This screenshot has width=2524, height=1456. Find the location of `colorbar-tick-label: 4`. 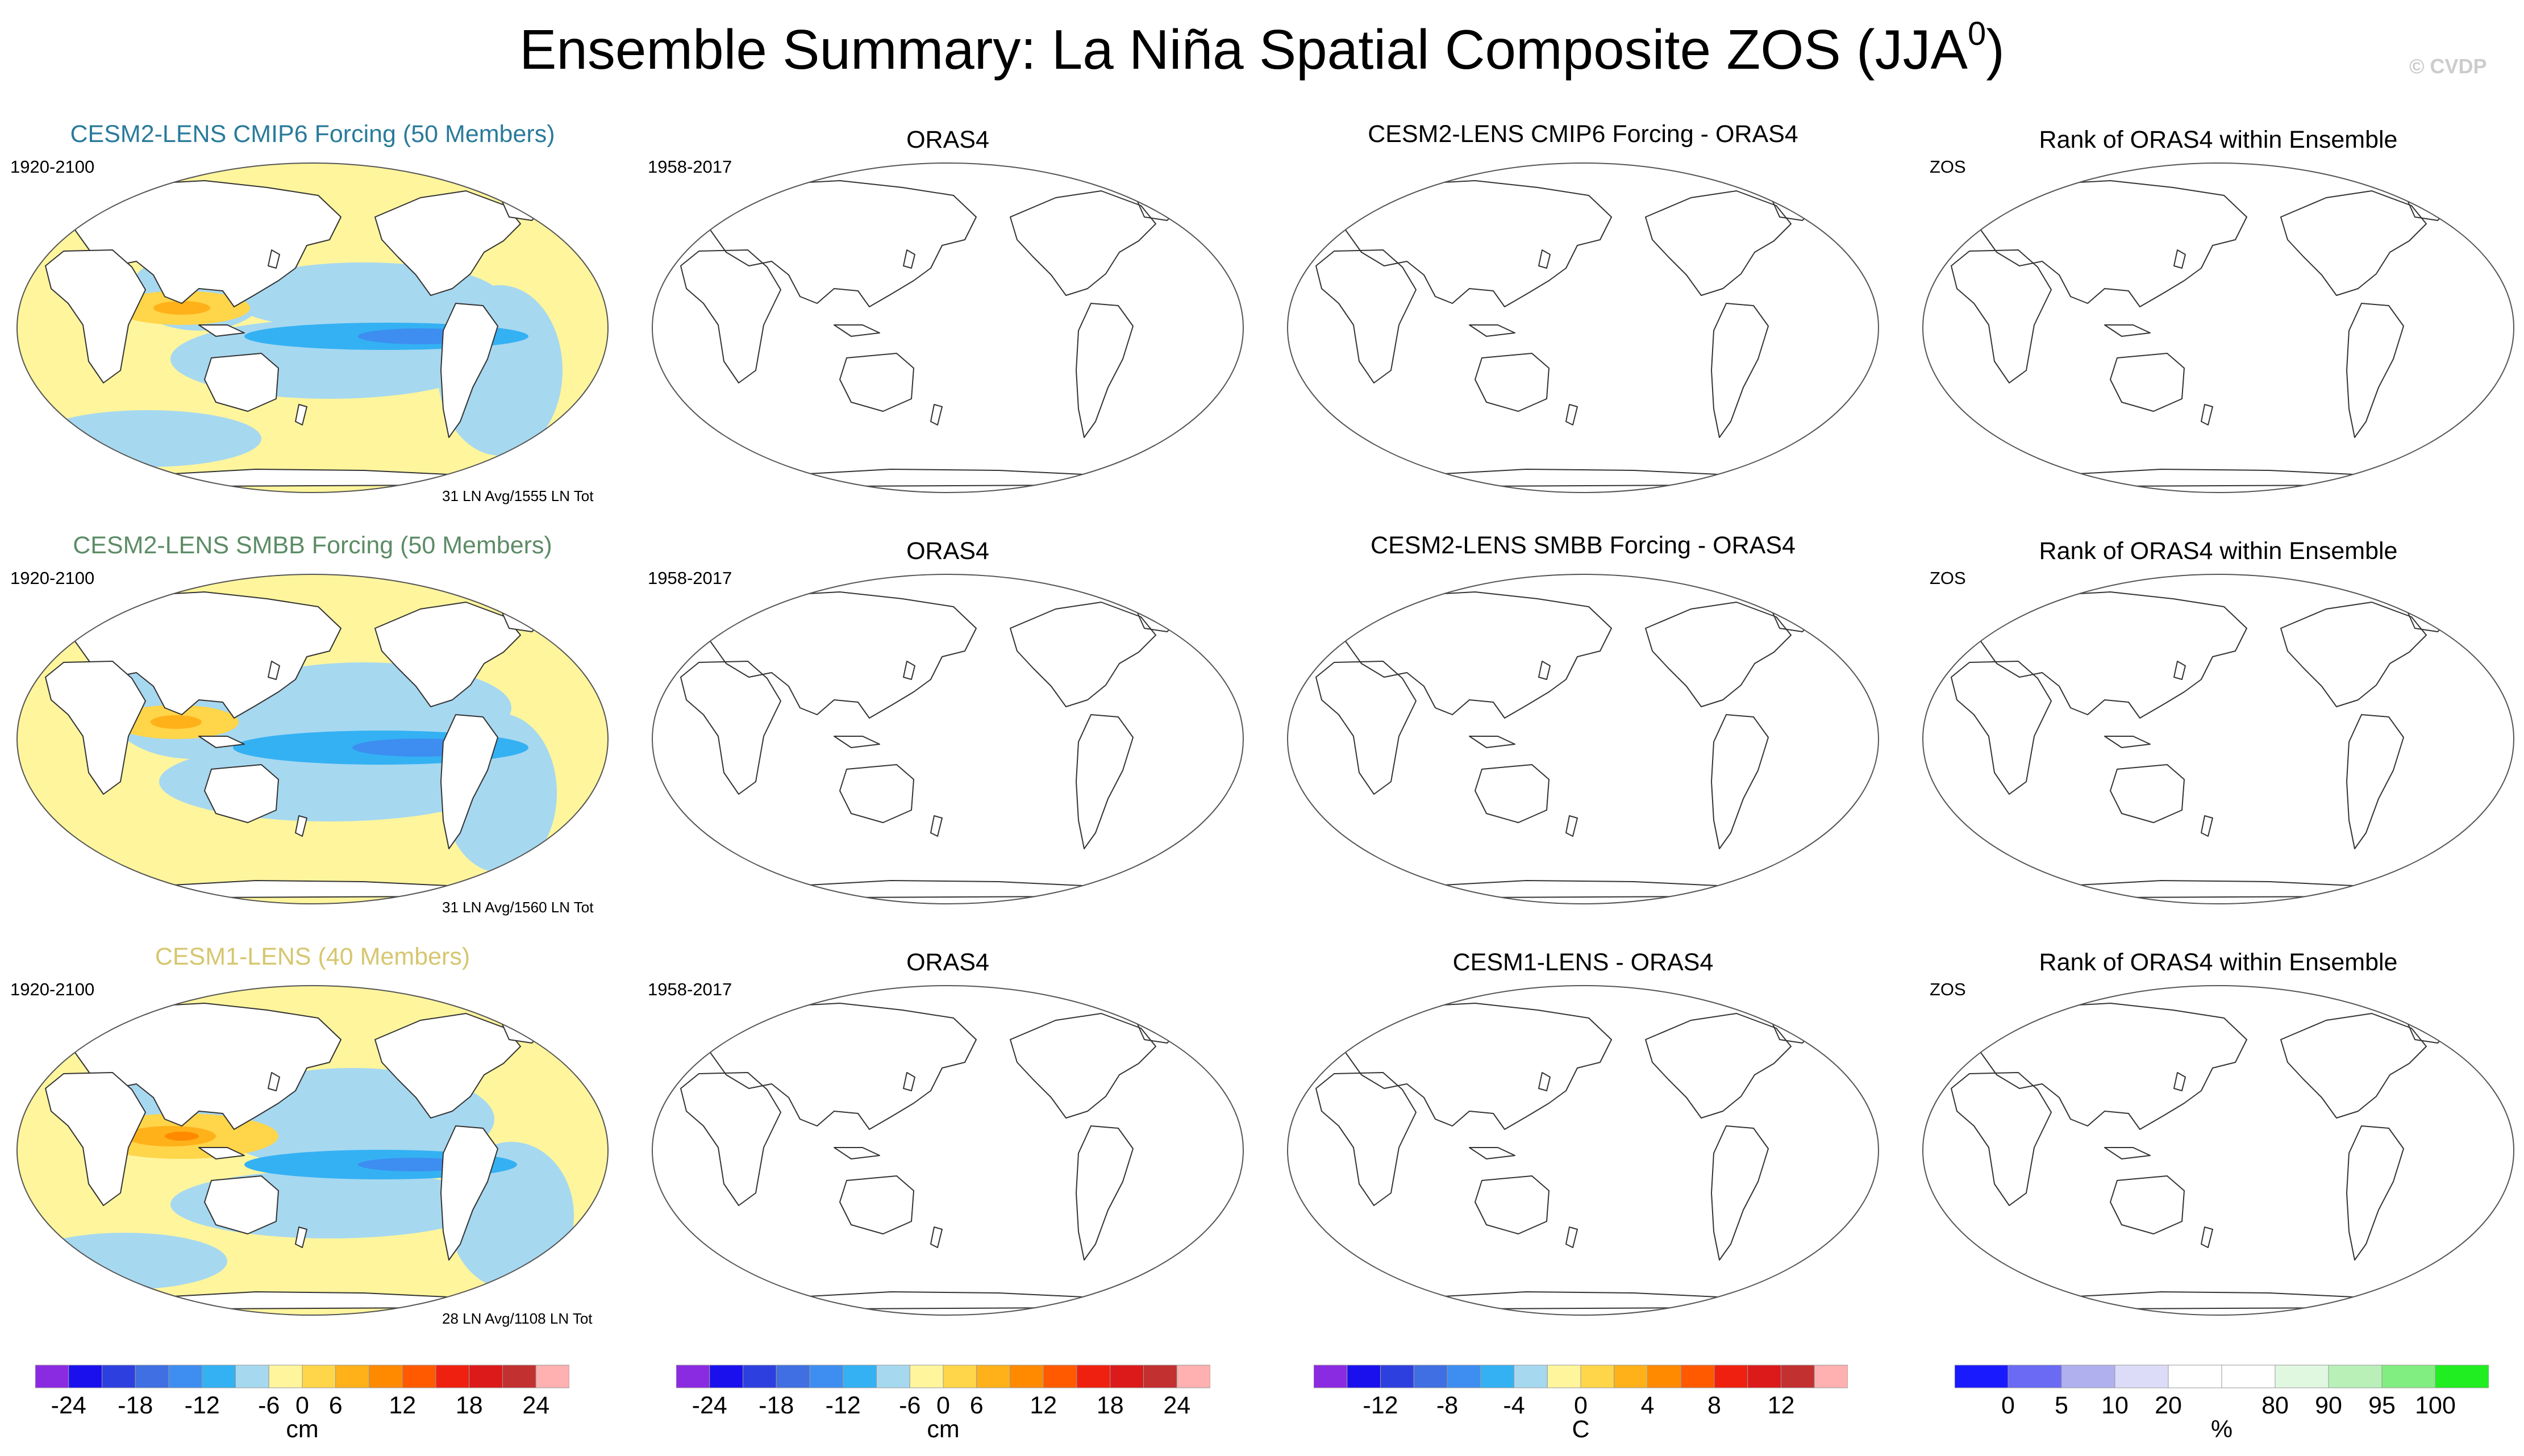

colorbar-tick-label: 4 is located at coordinates (1647, 1405).